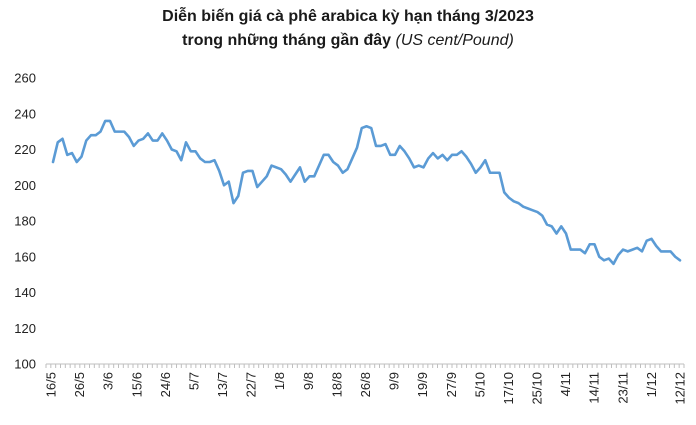  I want to click on chart-subtitle-unit: (US cent/Pound), so click(454, 40).